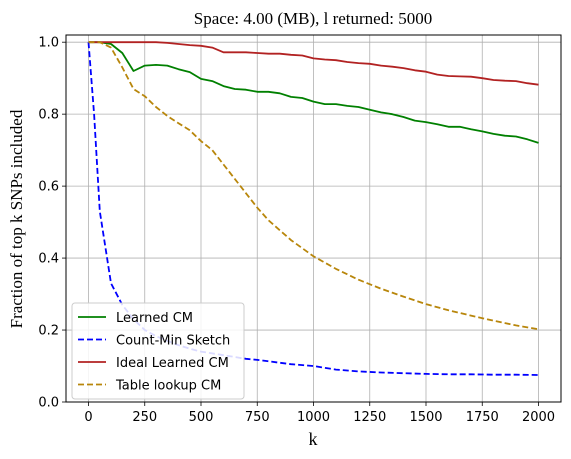 Image resolution: width=571 pixels, height=459 pixels. Describe the element at coordinates (257, 417) in the screenshot. I see `x-tick-label: 750` at that location.